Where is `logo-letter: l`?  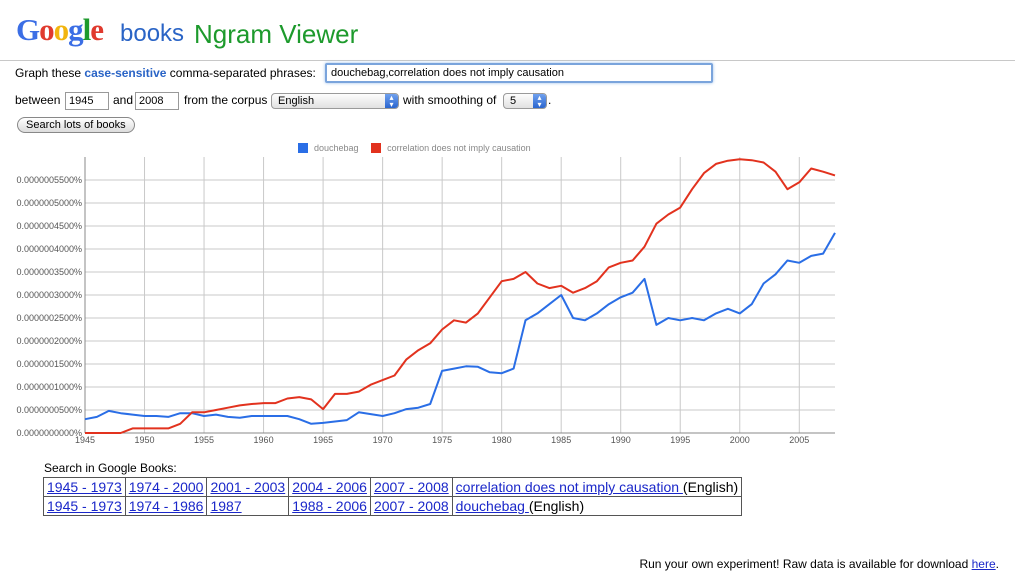
logo-letter: l is located at coordinates (87, 29).